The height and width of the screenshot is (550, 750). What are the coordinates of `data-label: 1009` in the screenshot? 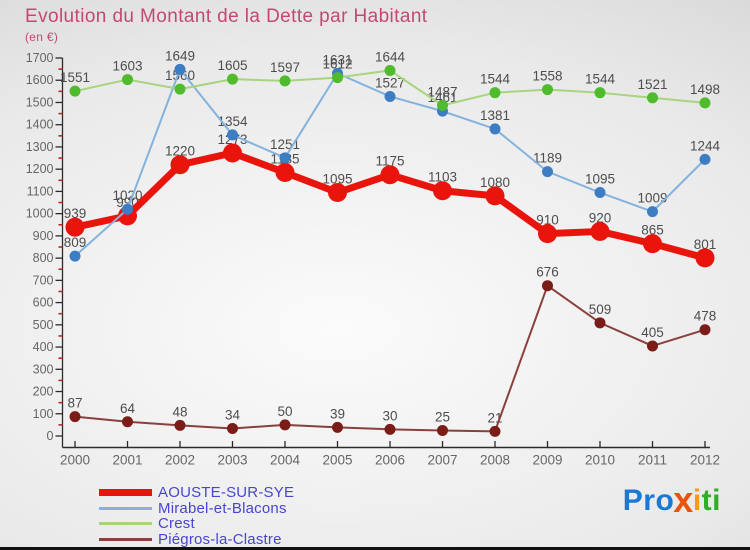 It's located at (652, 198).